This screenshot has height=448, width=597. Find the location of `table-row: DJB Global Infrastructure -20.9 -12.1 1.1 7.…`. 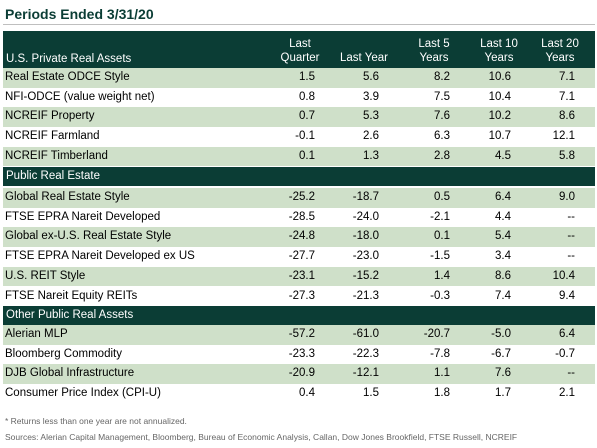

table-row: DJB Global Infrastructure -20.9 -12.1 1.1 7.… is located at coordinates (299, 374).